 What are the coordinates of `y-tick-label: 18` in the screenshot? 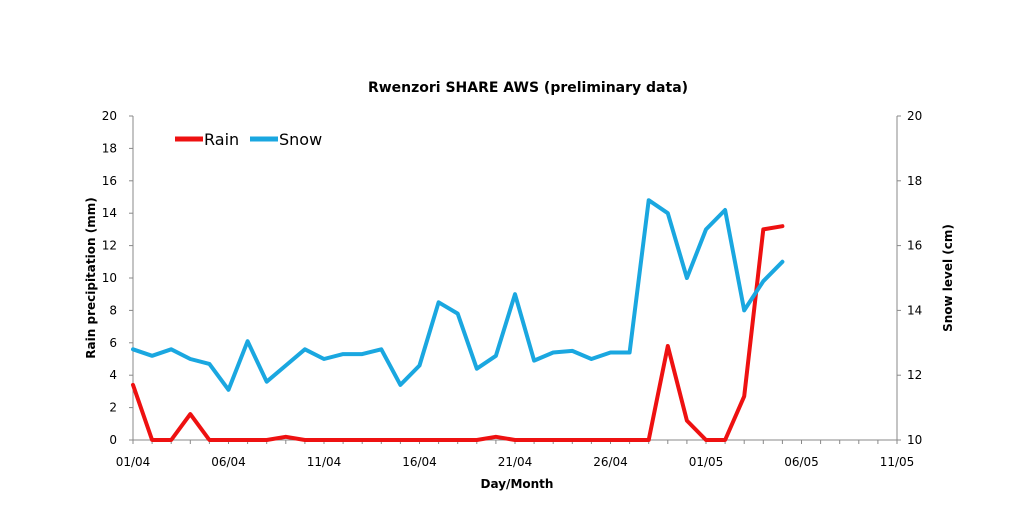 It's located at (109, 148).